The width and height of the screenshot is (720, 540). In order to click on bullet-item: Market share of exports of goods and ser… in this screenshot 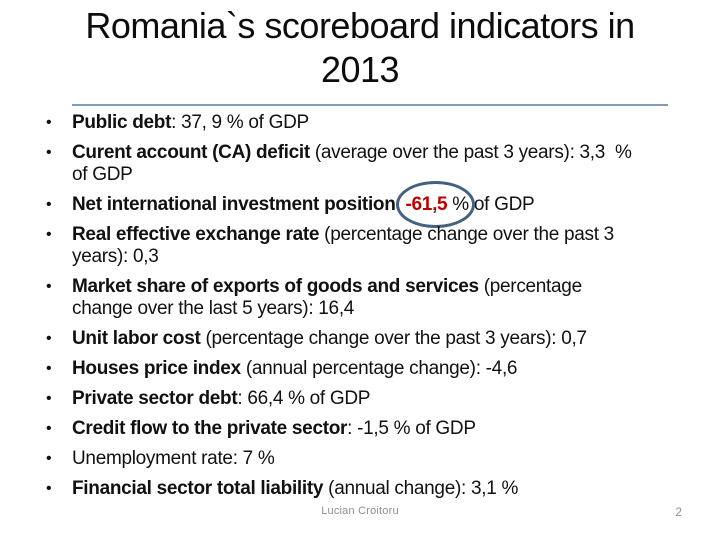, I will do `click(357, 298)`.